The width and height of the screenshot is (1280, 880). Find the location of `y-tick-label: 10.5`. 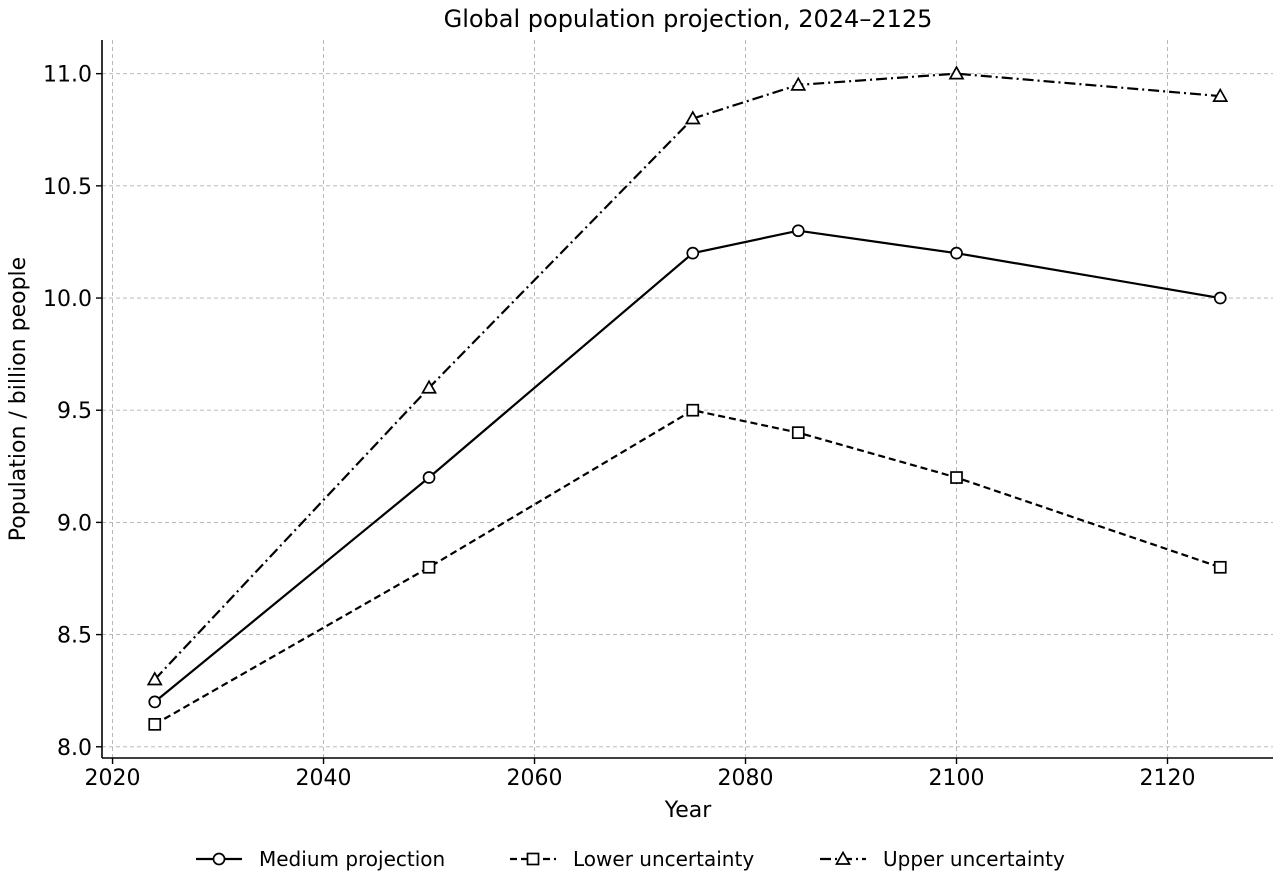

y-tick-label: 10.5 is located at coordinates (67, 187).